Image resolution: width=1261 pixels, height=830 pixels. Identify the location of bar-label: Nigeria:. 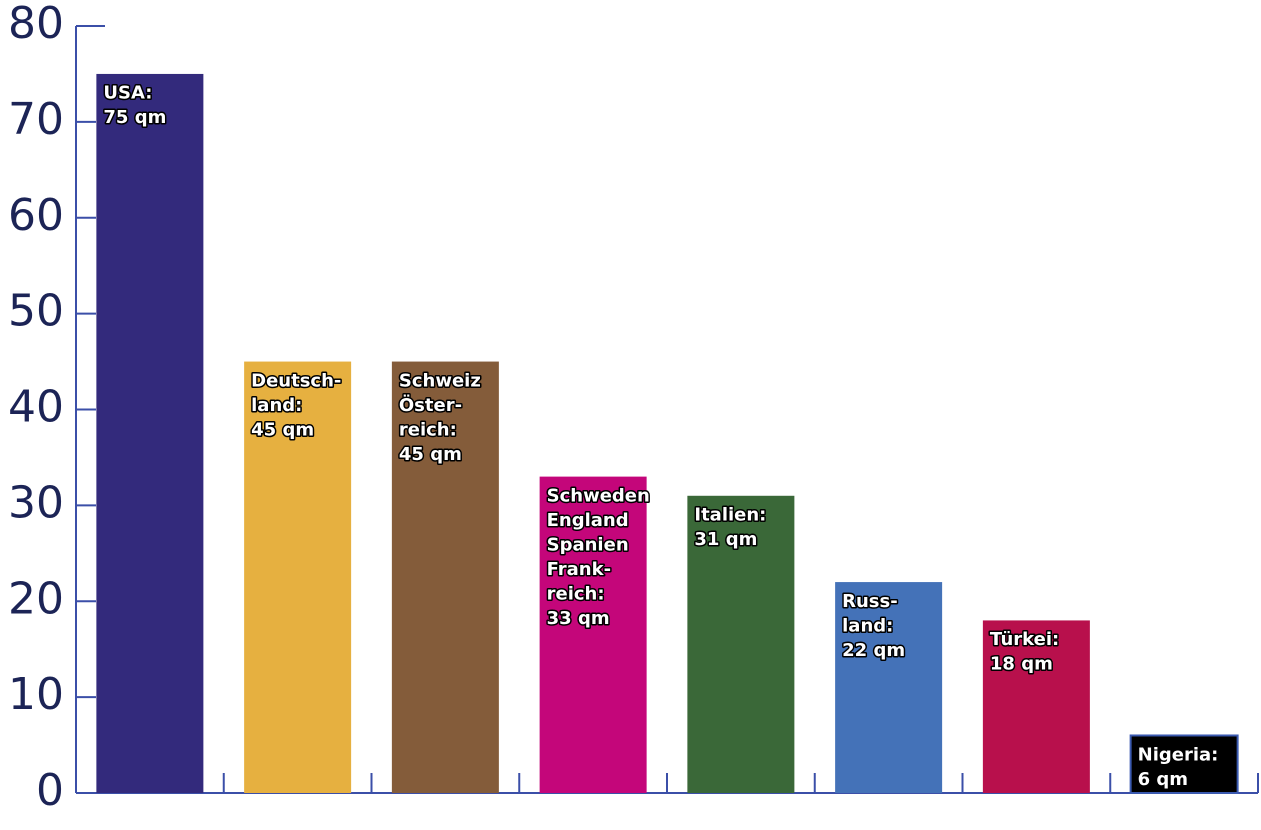
(1178, 754).